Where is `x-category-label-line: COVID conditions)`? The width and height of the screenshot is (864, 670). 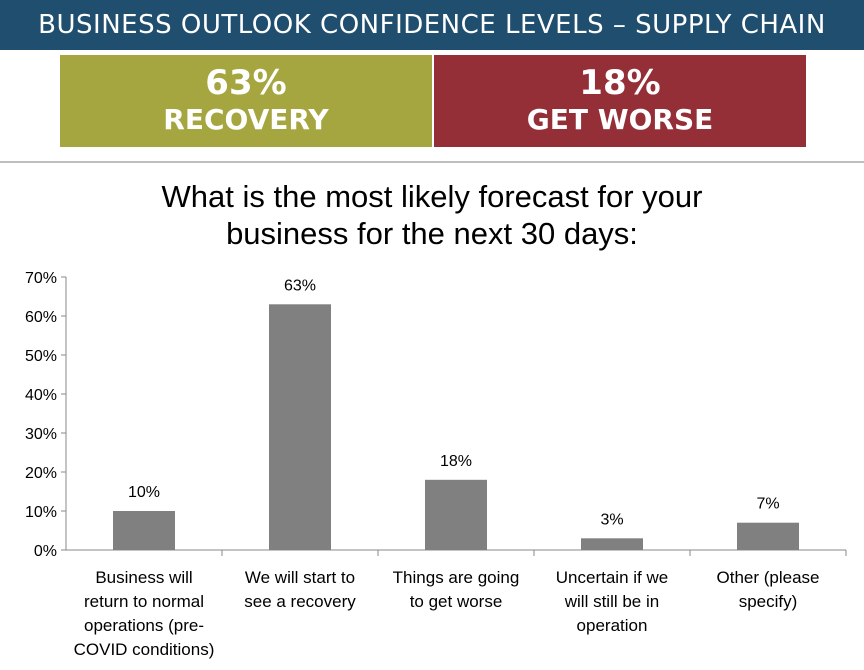 x-category-label-line: COVID conditions) is located at coordinates (144, 649).